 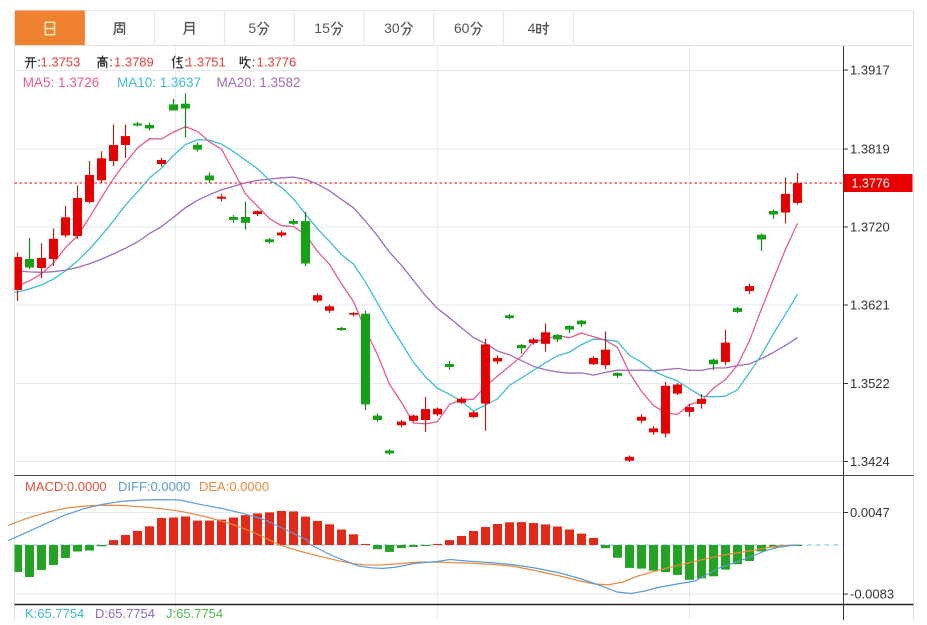 What do you see at coordinates (61, 62) in the screenshot?
I see `svg-text: 1.3753` at bounding box center [61, 62].